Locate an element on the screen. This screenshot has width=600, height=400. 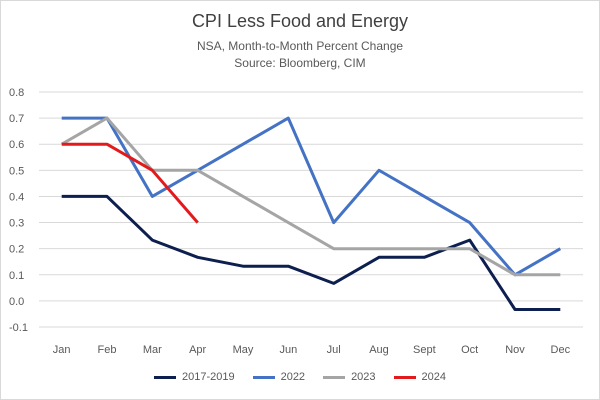
chart-subtitle-line-2: Source: Bloomberg, CIM is located at coordinates (300, 63).